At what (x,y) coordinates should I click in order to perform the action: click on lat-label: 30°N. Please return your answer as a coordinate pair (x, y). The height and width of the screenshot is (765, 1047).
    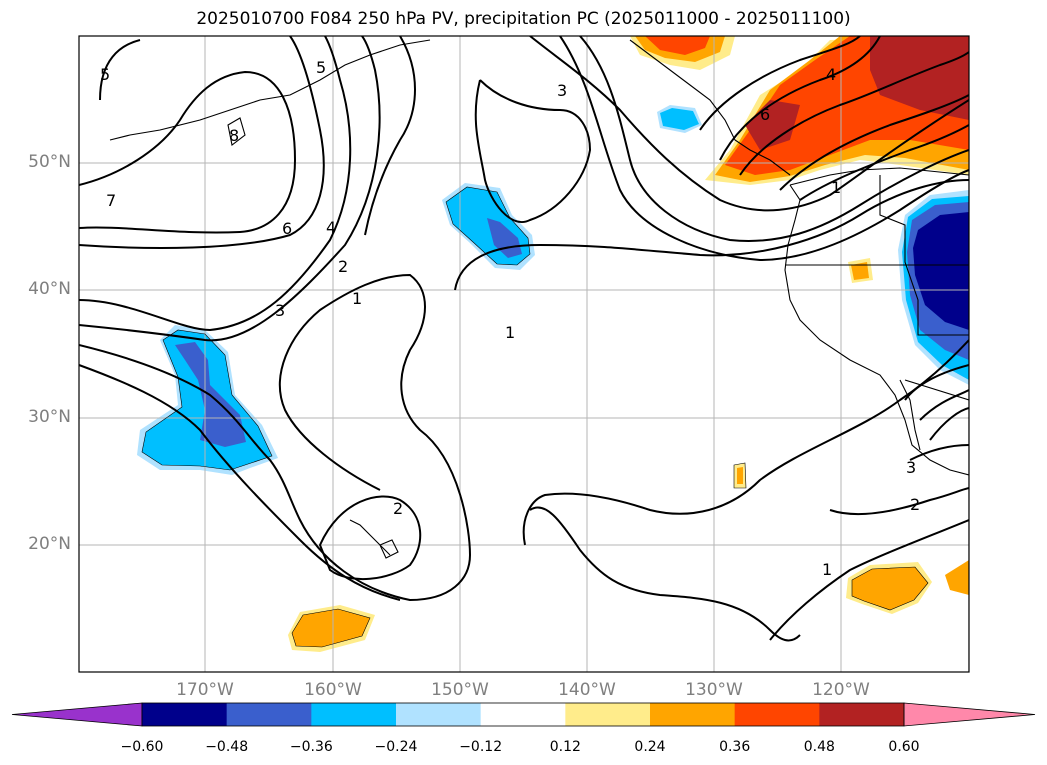
    Looking at the image, I should click on (49, 417).